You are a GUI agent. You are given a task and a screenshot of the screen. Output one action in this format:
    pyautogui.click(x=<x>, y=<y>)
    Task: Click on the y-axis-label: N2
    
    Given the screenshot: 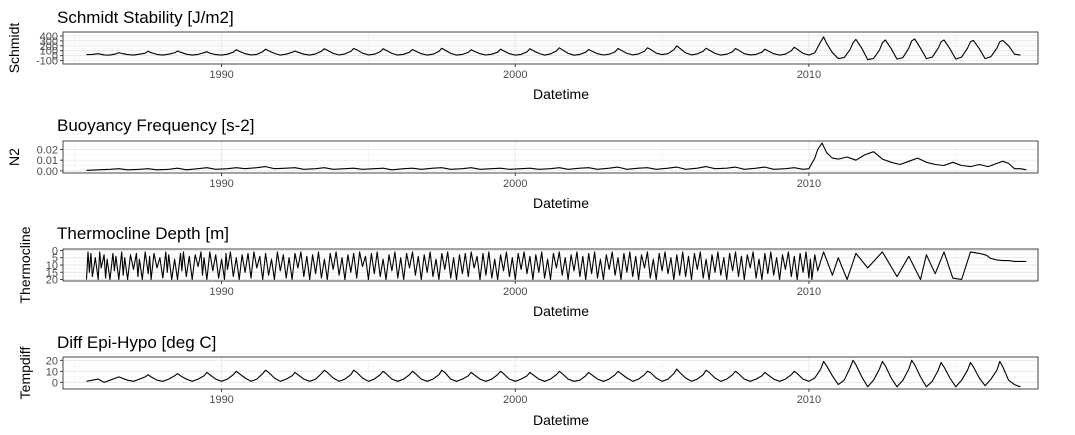 What is the action you would take?
    pyautogui.click(x=14, y=157)
    